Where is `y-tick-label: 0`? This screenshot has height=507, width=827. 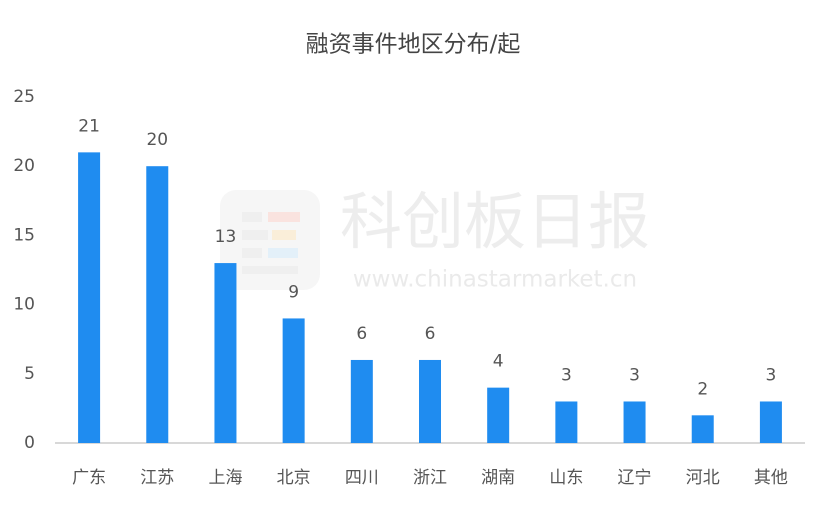 y-tick-label: 0 is located at coordinates (29, 443).